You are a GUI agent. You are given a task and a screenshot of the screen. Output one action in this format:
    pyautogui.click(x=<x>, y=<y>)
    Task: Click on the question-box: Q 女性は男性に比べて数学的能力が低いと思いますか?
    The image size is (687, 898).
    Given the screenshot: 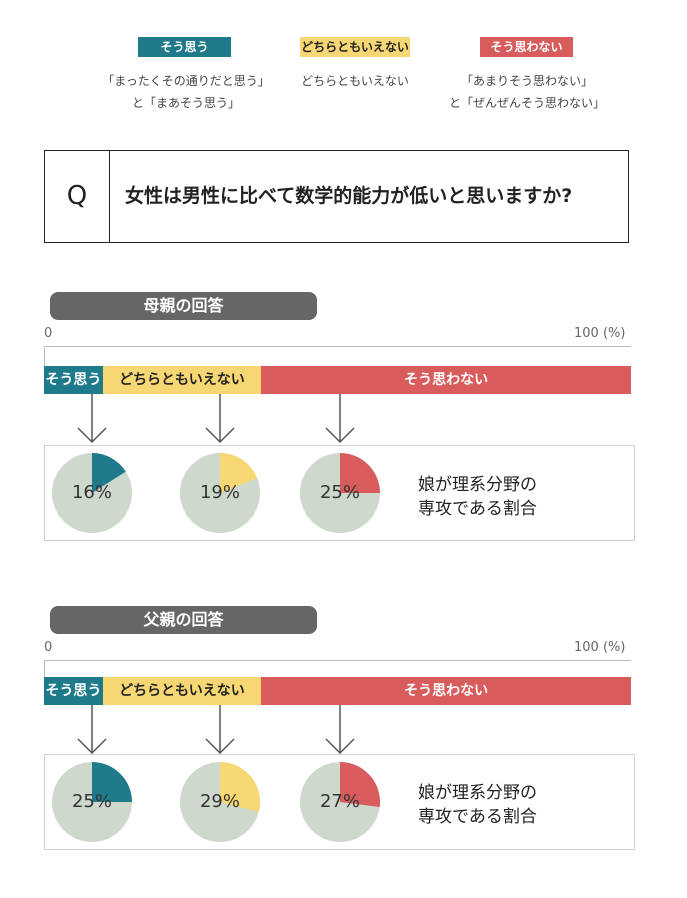 What is the action you would take?
    pyautogui.click(x=336, y=196)
    